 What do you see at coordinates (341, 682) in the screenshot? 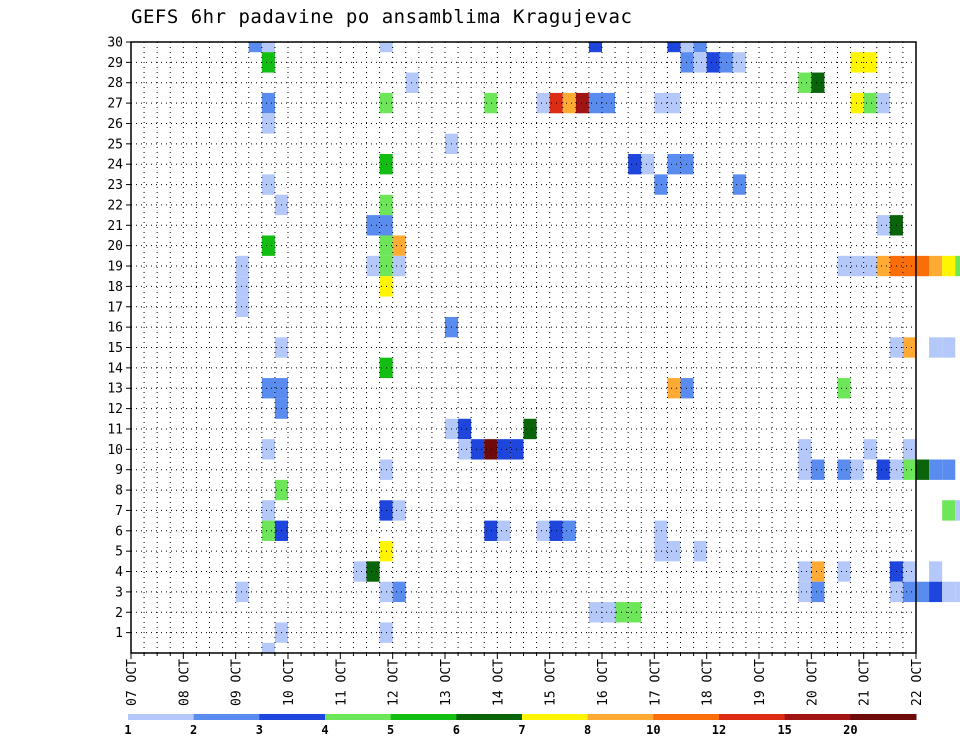
I see `x-tick-label: 11 OCT` at bounding box center [341, 682].